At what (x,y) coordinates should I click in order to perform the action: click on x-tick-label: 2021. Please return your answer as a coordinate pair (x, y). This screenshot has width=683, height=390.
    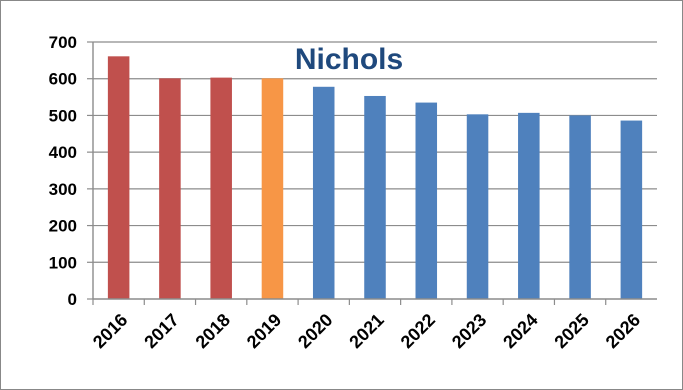
    Looking at the image, I should click on (366, 331).